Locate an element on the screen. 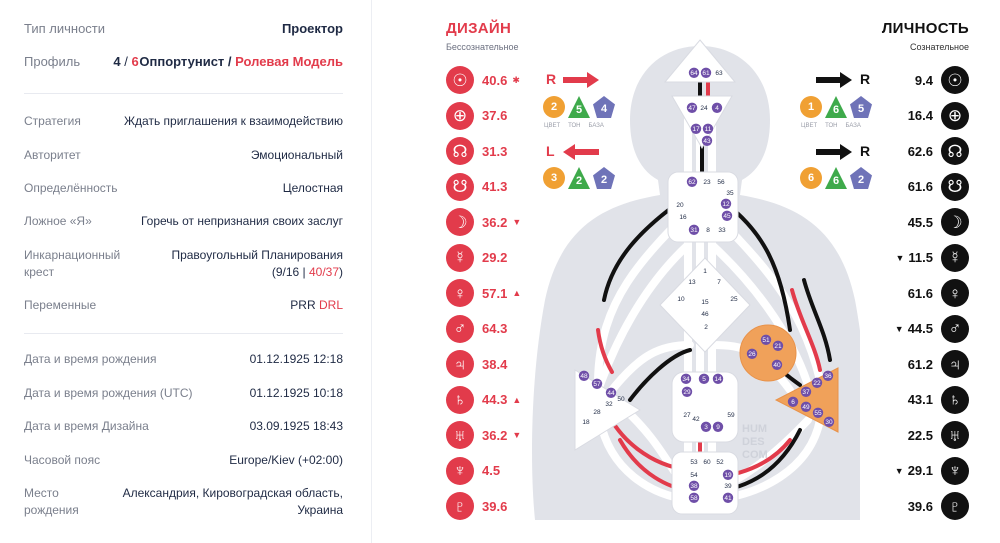 This screenshot has width=1000, height=543. gate-label: 51 is located at coordinates (766, 340).